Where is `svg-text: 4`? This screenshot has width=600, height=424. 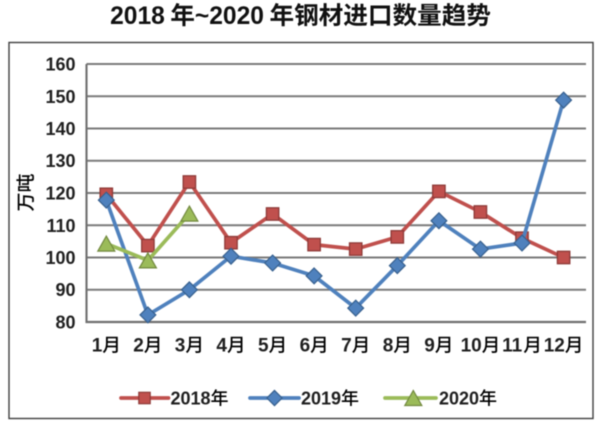
svg-text: 4 is located at coordinates (221, 346).